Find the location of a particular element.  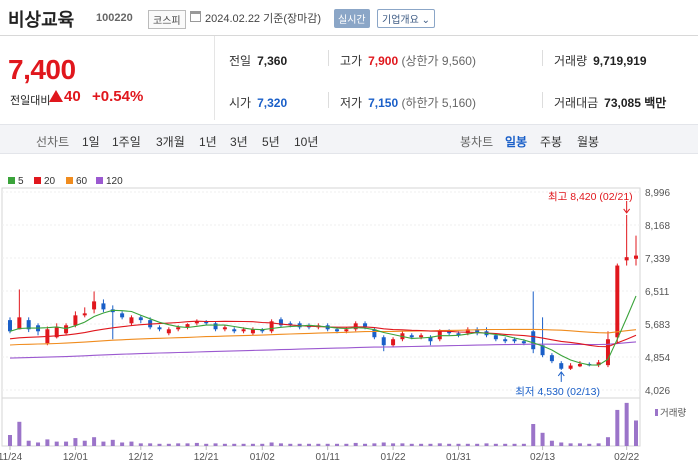

legend-ma60: 60 is located at coordinates (76, 181).